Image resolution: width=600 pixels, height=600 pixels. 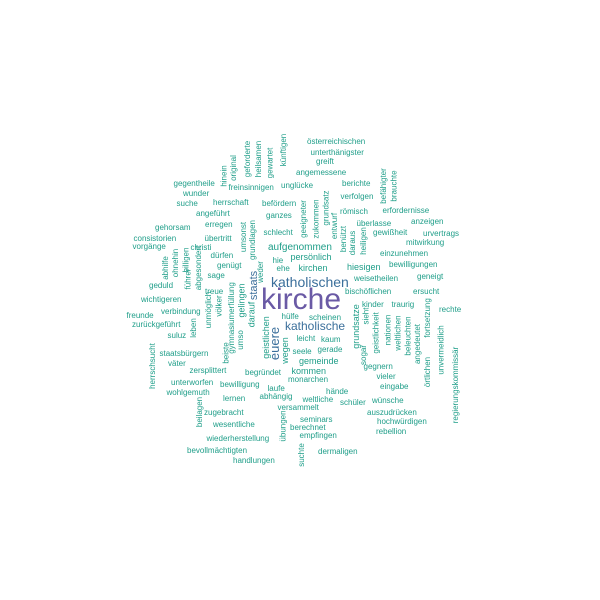 What do you see at coordinates (219, 224) in the screenshot?
I see `word-erregen: erregen` at bounding box center [219, 224].